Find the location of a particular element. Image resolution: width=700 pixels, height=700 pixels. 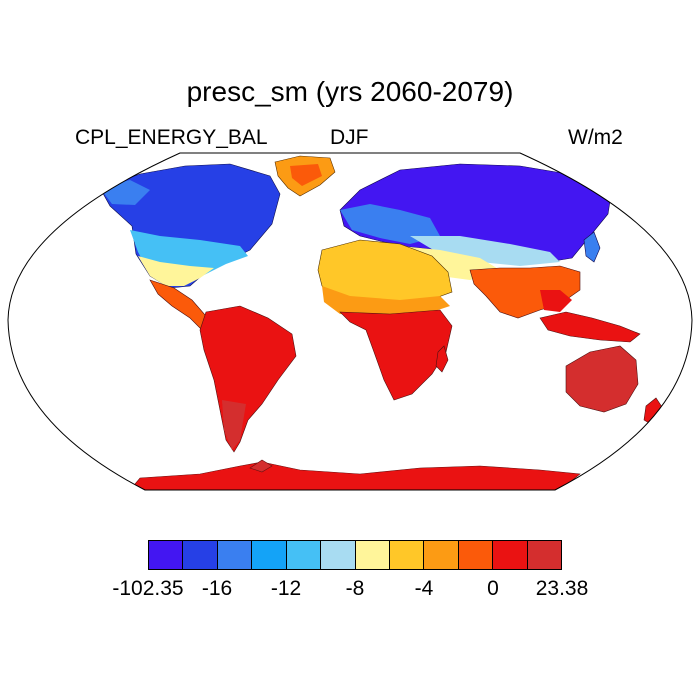

japan-land is located at coordinates (592, 247).